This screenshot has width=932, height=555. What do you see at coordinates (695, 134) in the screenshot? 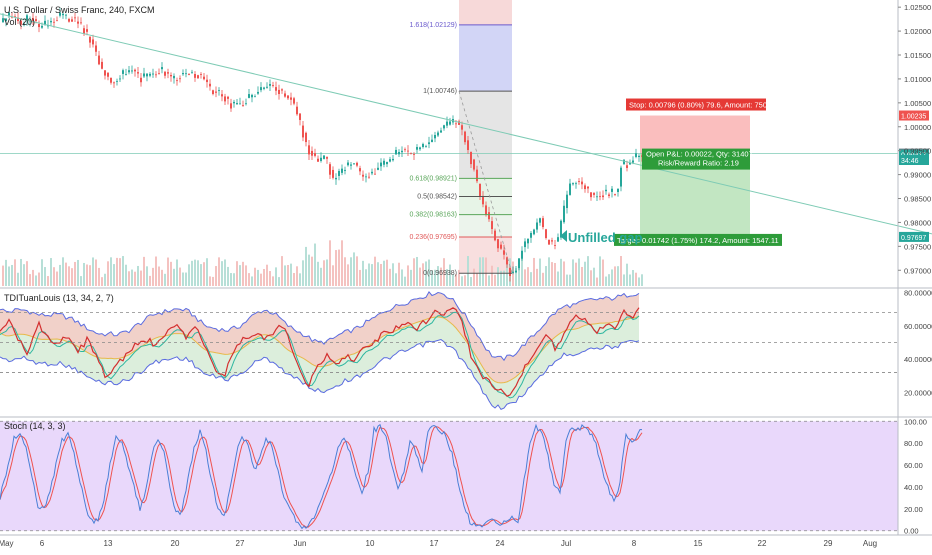
I see `stop-loss-zone` at bounding box center [695, 134].